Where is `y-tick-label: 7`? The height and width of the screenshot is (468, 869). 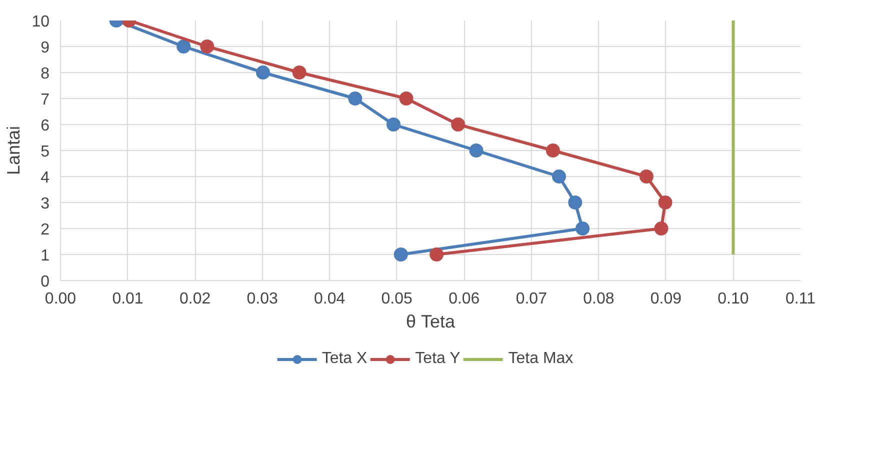
y-tick-label: 7 is located at coordinates (45, 100).